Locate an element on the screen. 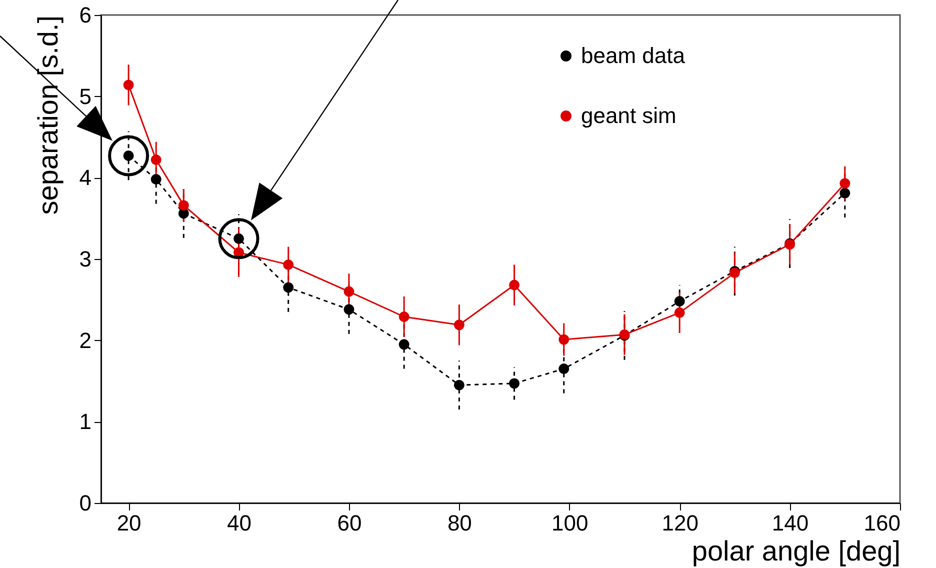  y-tick-label: 4 is located at coordinates (85, 177).